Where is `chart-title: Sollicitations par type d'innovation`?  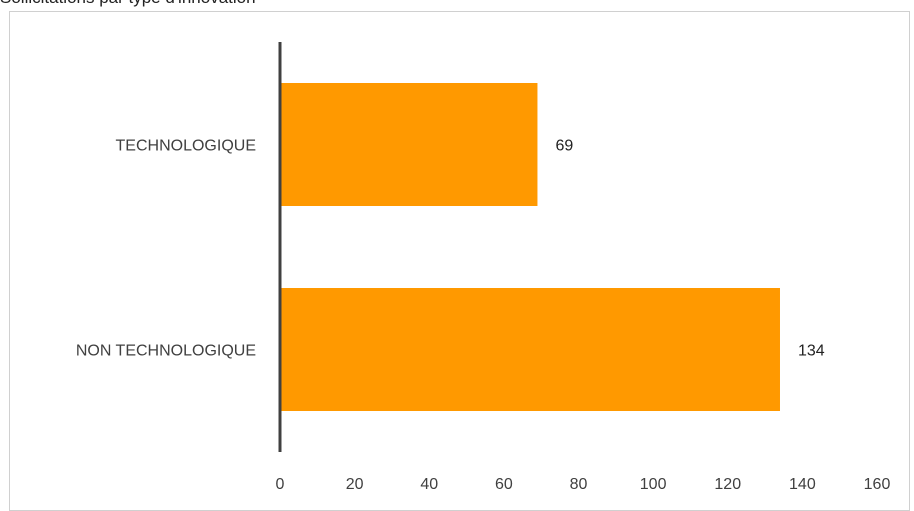 chart-title: Sollicitations par type d'innovation is located at coordinates (128, 4).